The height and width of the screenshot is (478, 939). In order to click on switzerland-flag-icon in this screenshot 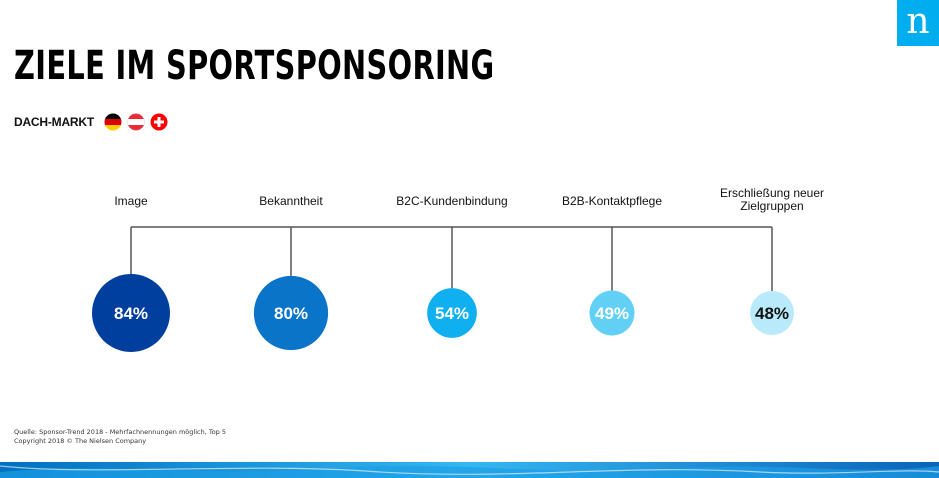, I will do `click(159, 122)`.